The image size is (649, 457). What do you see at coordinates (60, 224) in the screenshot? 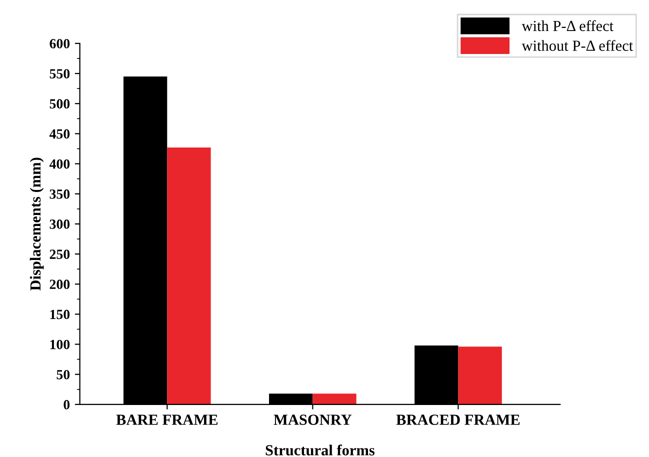
I see `y-tick-label: 300` at bounding box center [60, 224].